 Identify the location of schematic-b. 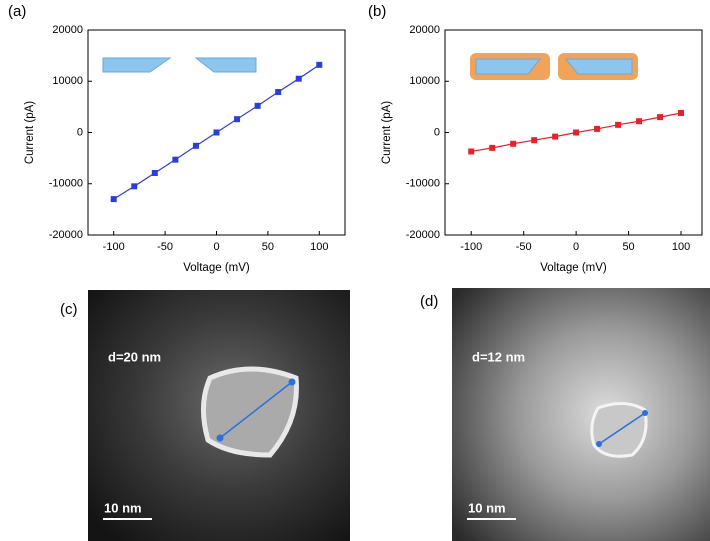
(554, 66).